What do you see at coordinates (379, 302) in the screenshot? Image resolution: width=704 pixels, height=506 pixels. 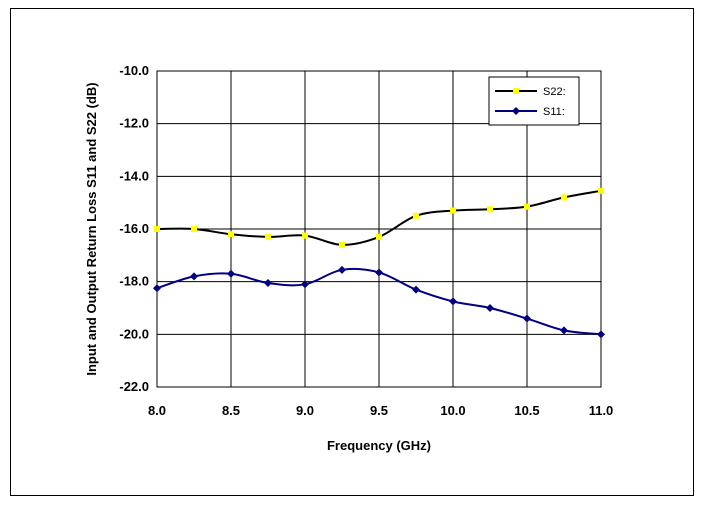 I see `series-s11` at bounding box center [379, 302].